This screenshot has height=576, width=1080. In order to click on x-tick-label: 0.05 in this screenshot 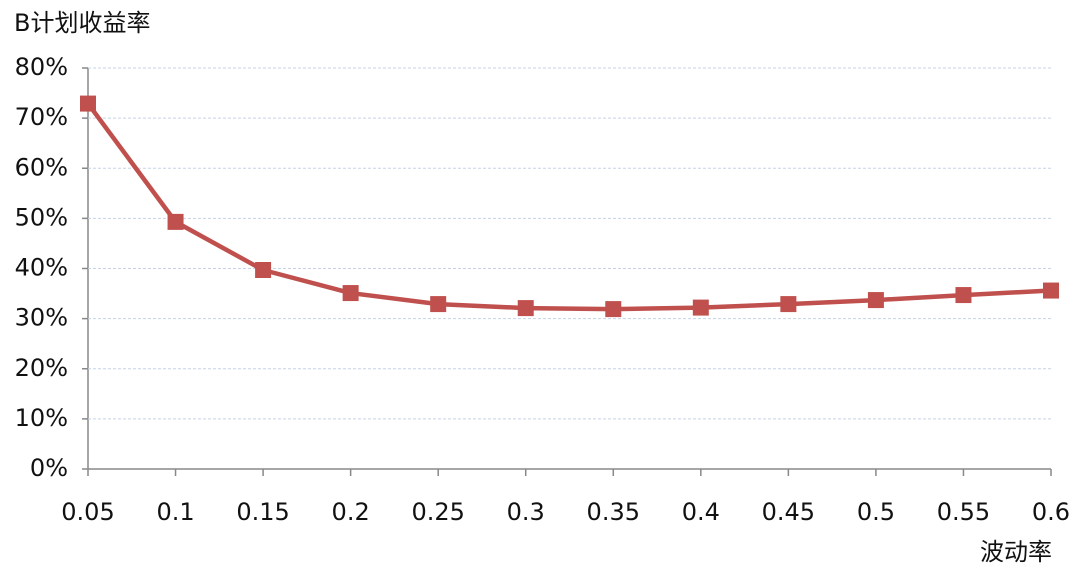, I will do `click(87, 512)`.